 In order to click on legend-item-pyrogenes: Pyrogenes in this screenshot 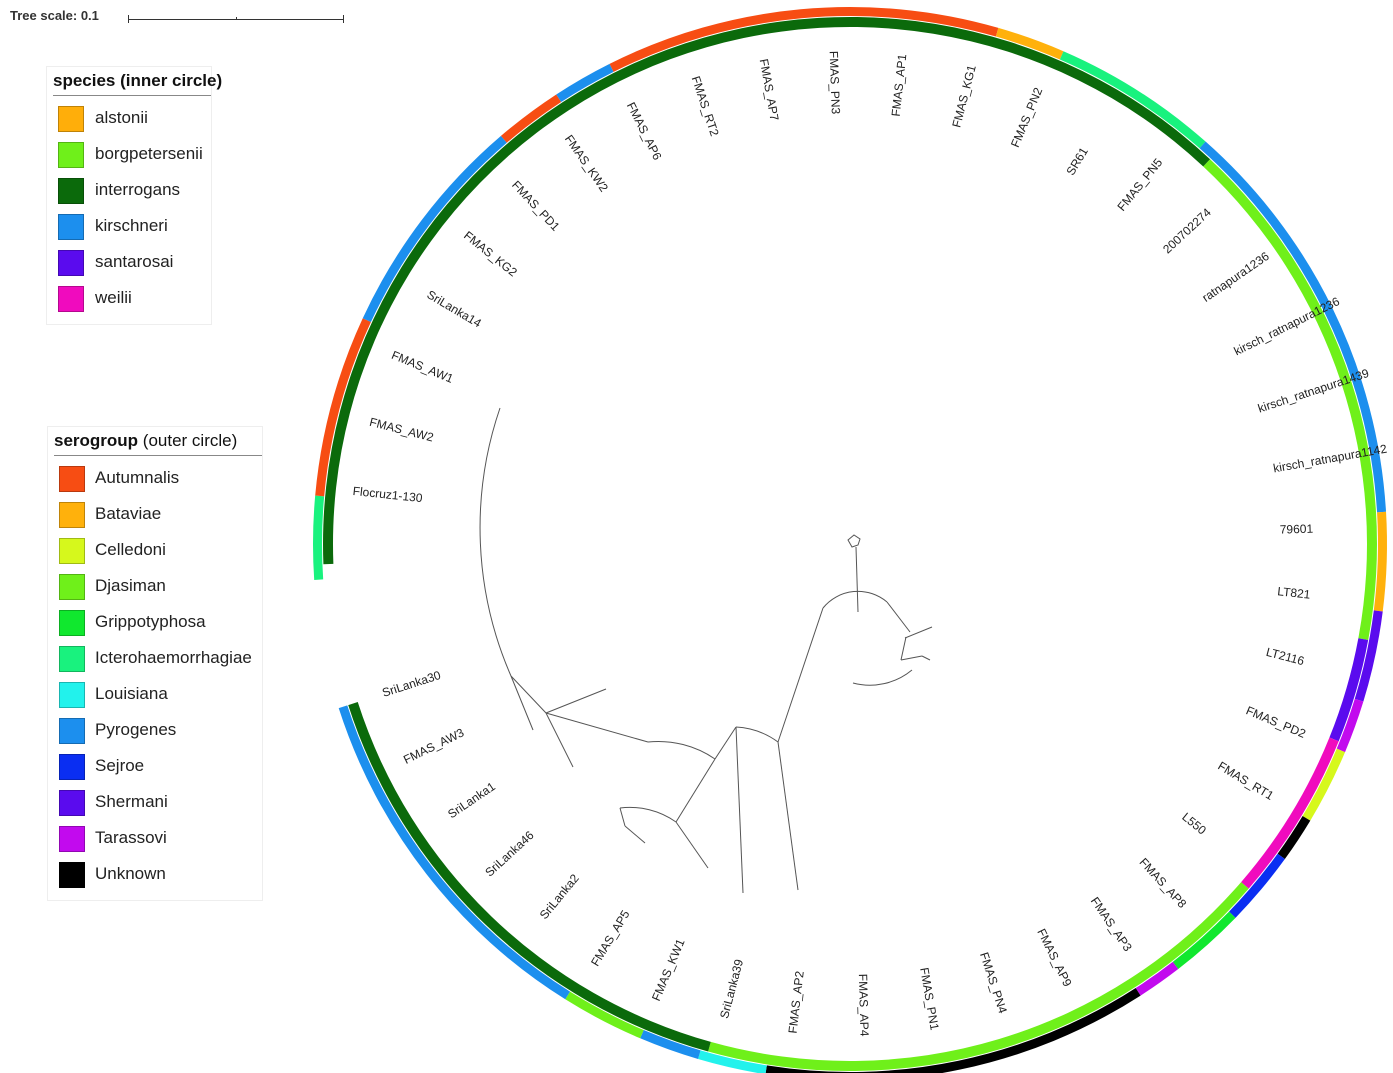, I will do `click(158, 732)`.